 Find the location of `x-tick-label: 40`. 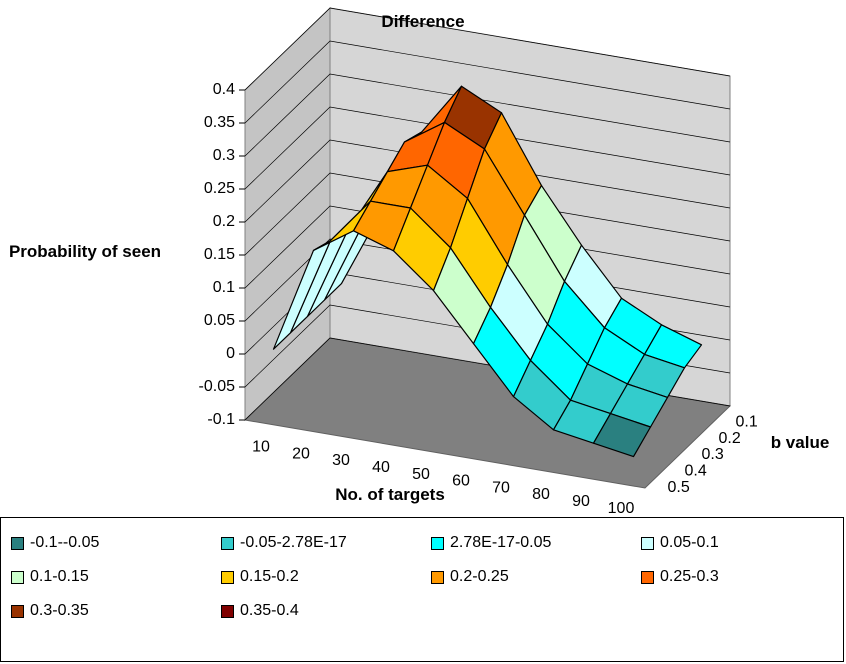

x-tick-label: 40 is located at coordinates (381, 467).